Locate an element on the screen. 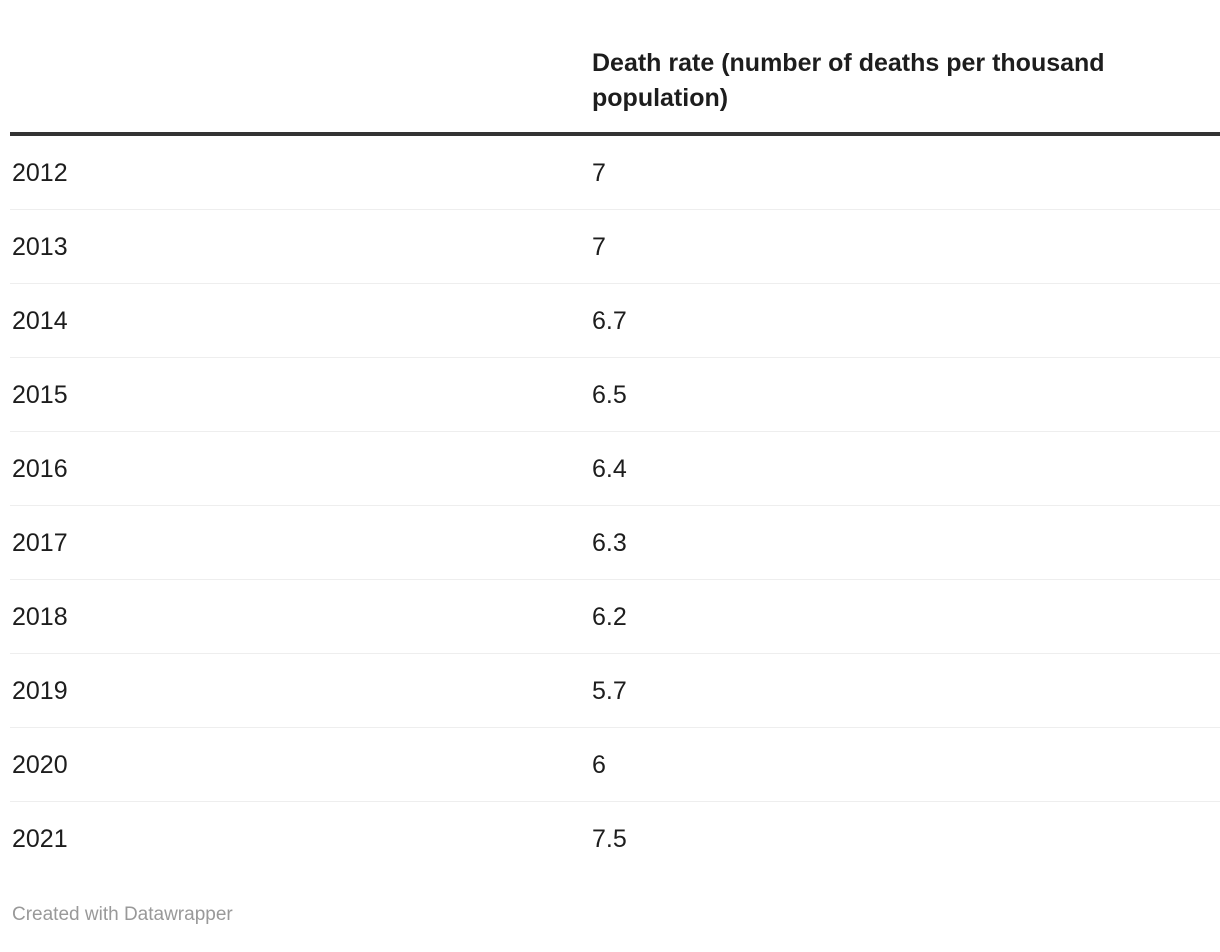 Image resolution: width=1220 pixels, height=952 pixels. table-row: 2018 6.2 is located at coordinates (615, 616).